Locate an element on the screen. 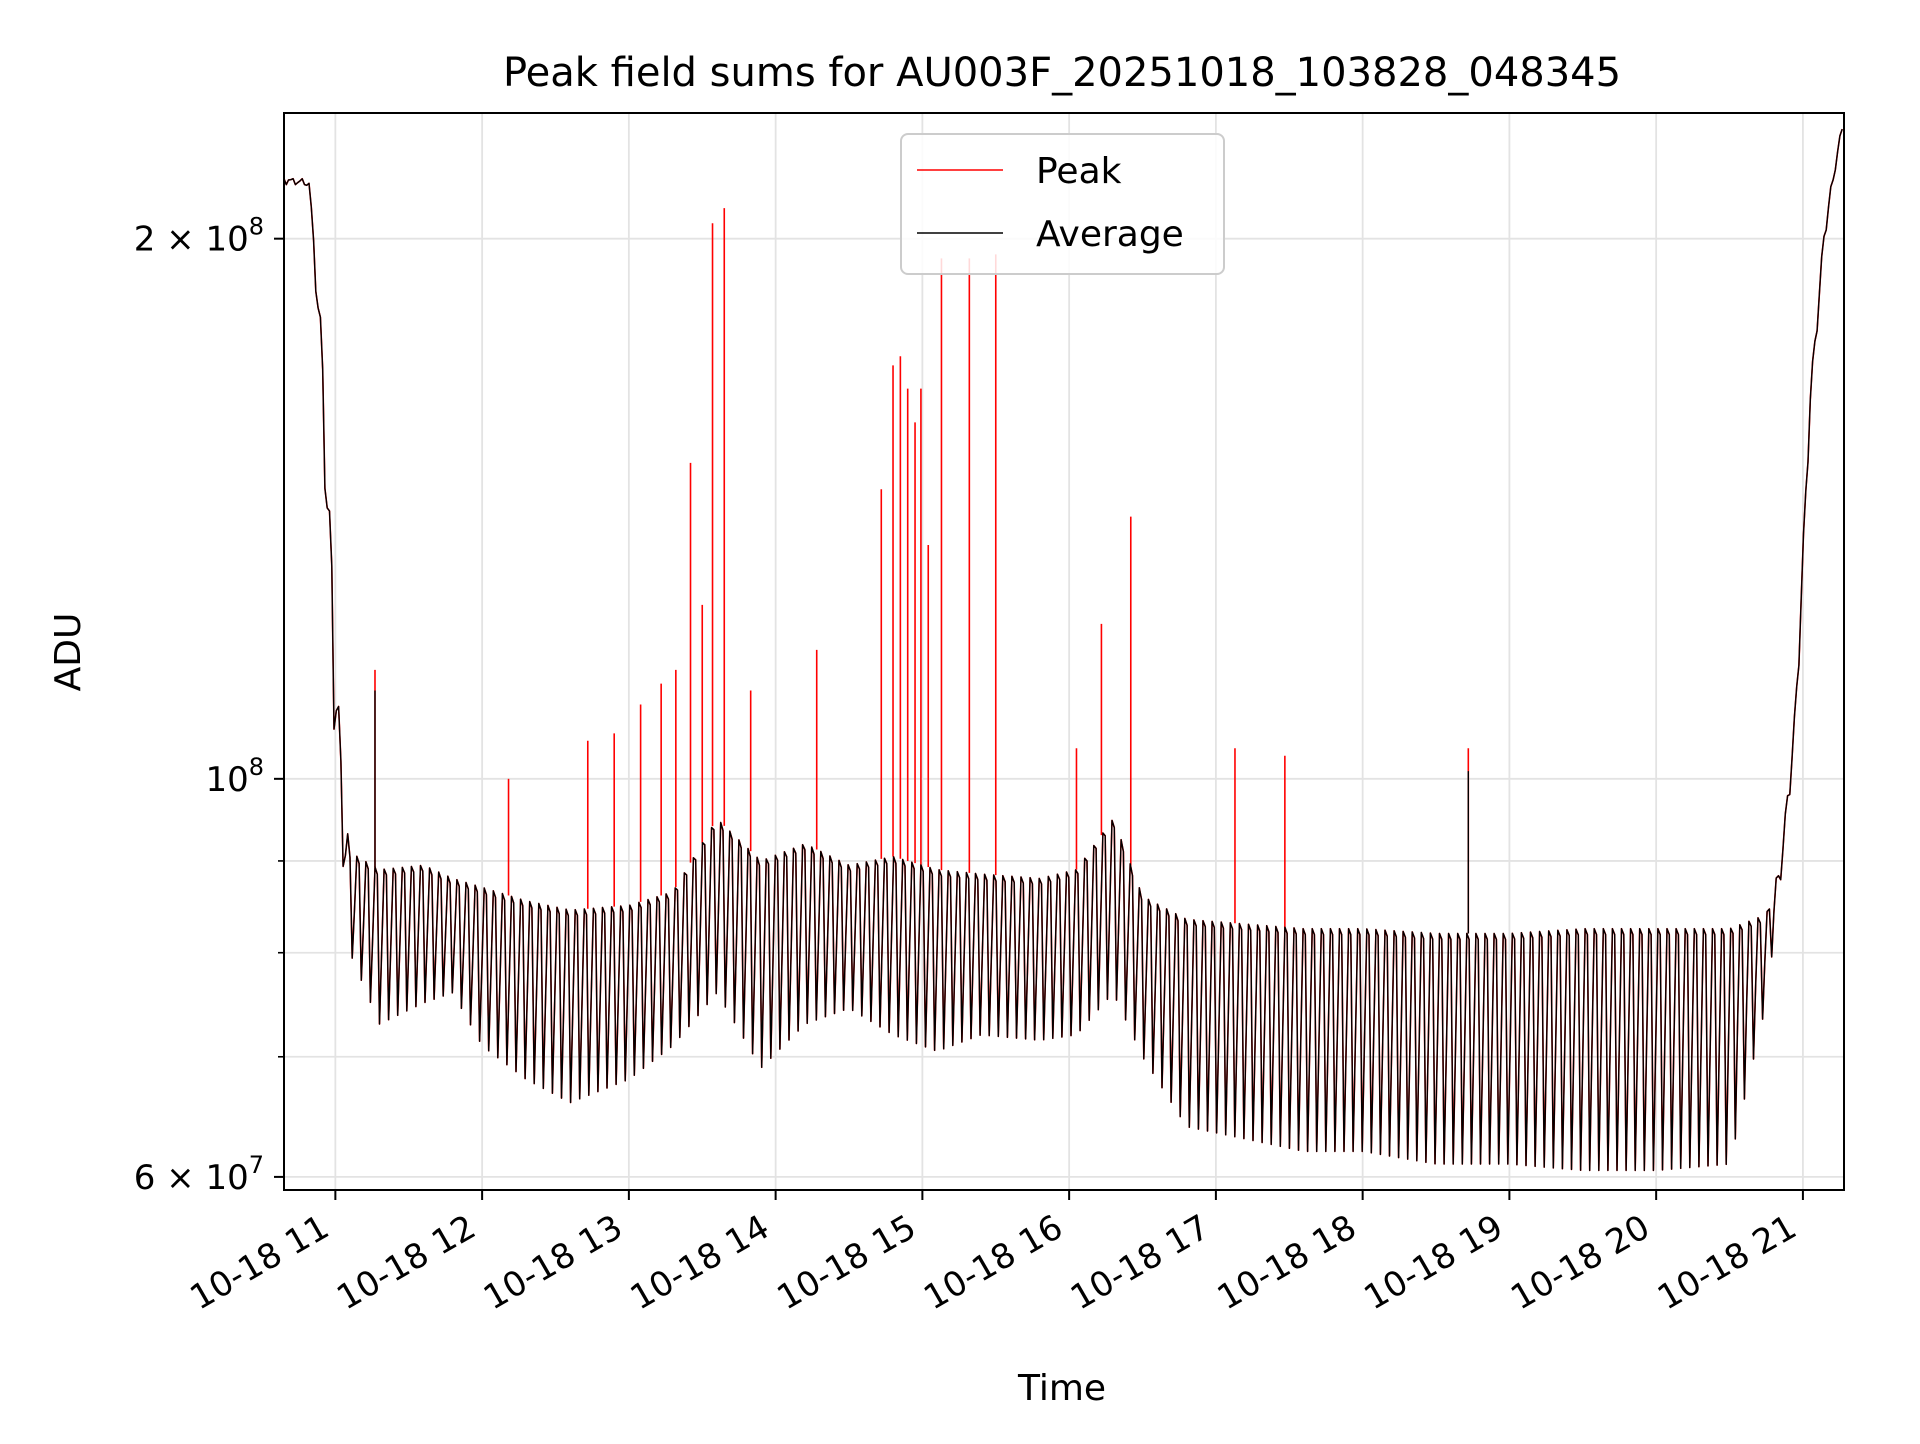 This screenshot has height=1444, width=1920. x-axis-label: Time is located at coordinates (1061, 1388).